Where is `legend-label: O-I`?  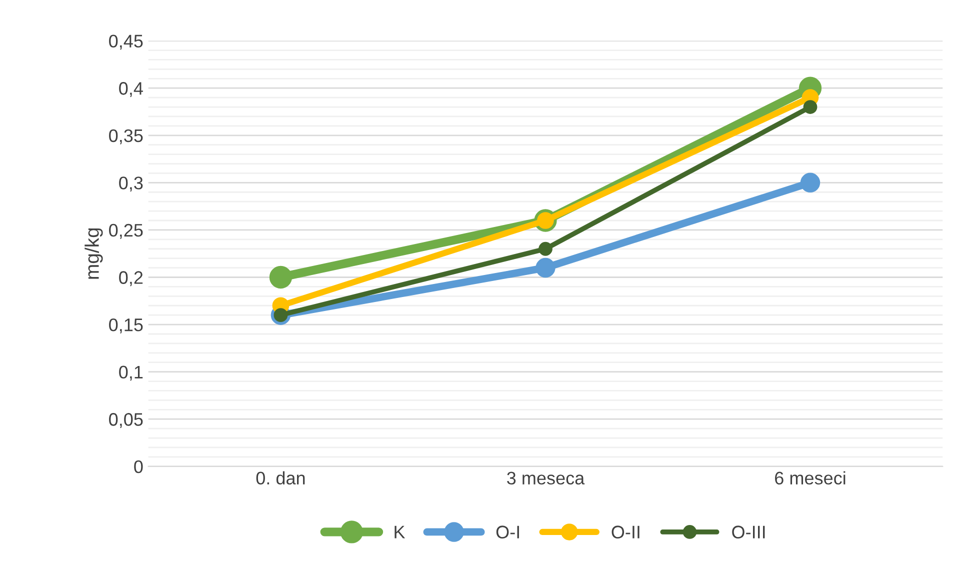 legend-label: O-I is located at coordinates (507, 532).